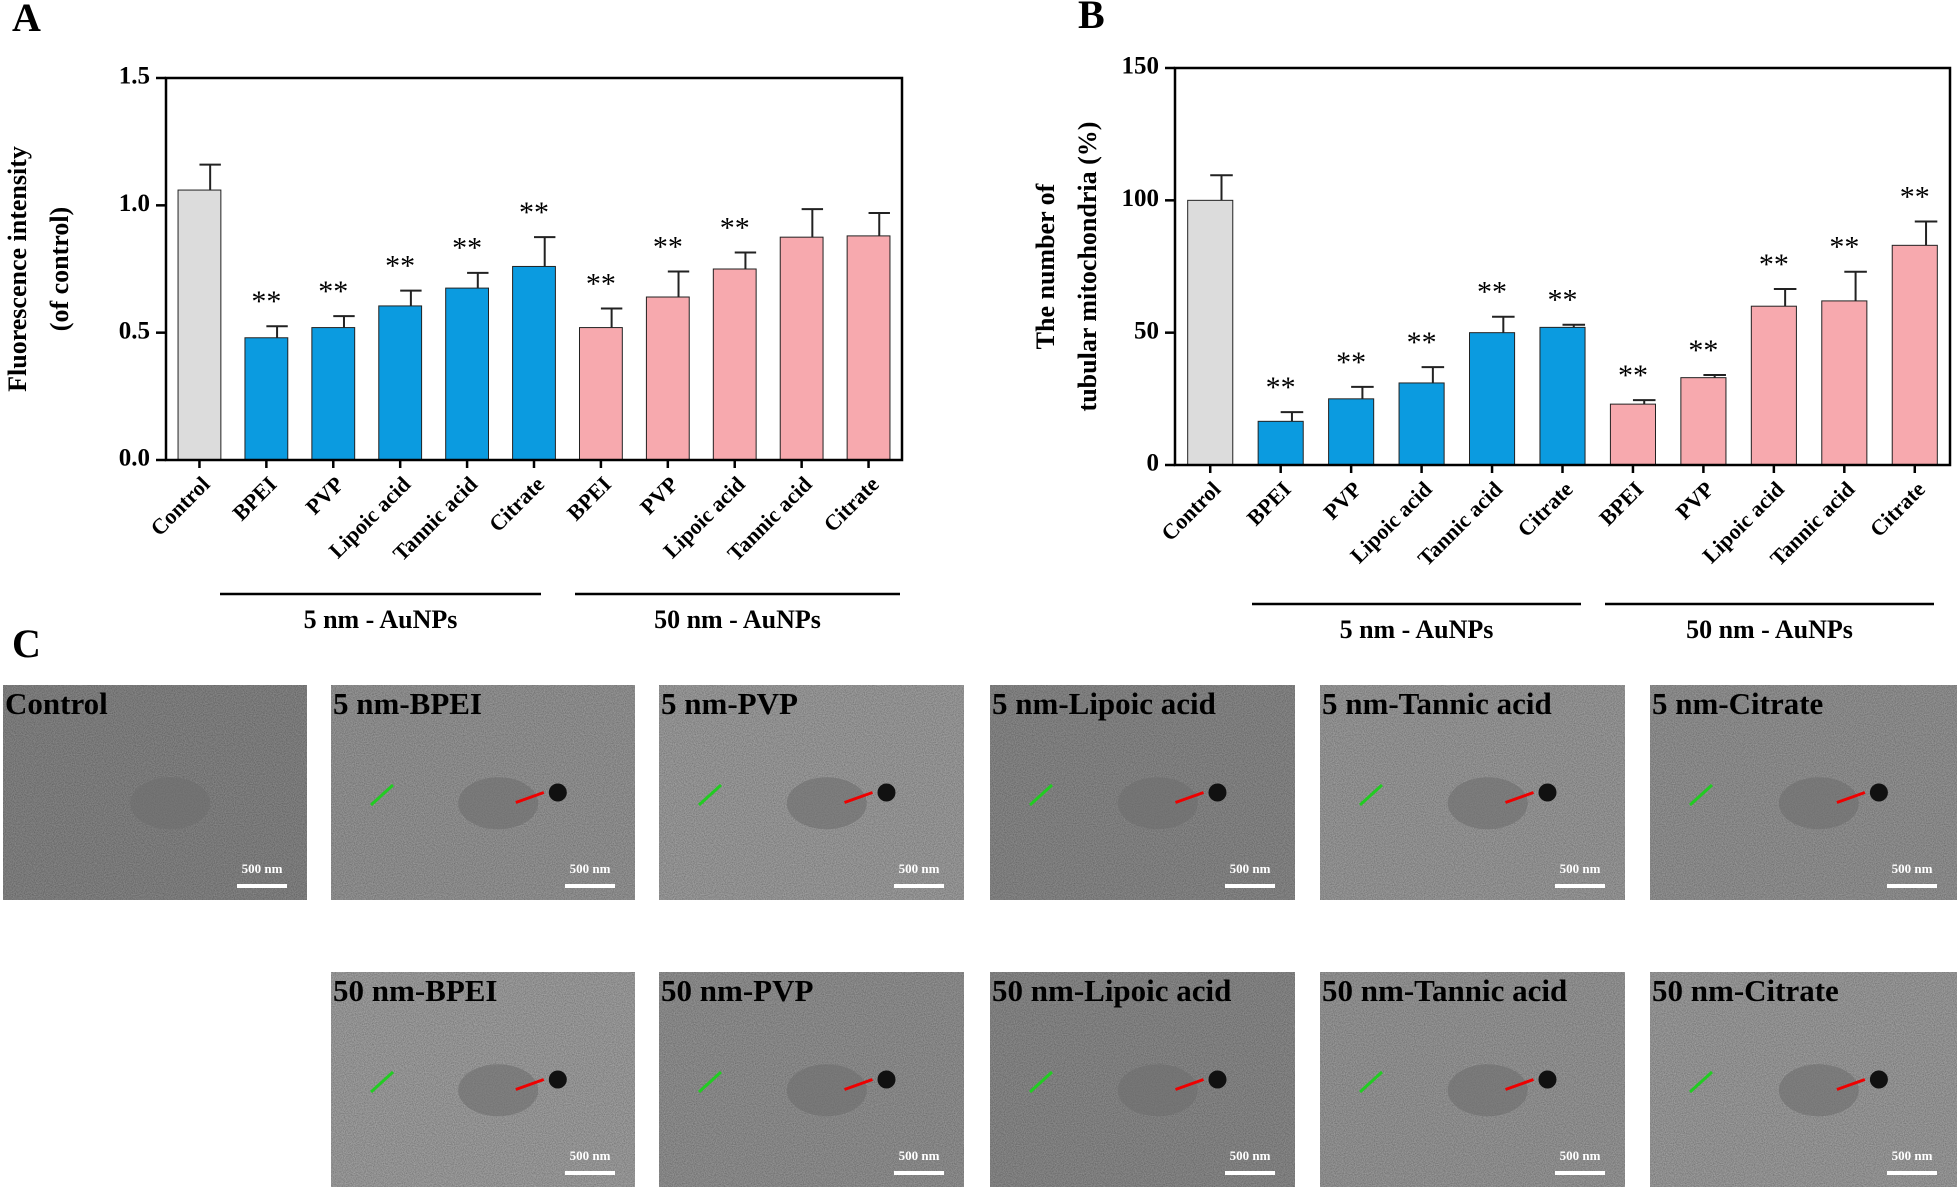  Describe the element at coordinates (134, 330) in the screenshot. I see `y-tick-label: 0.5` at that location.